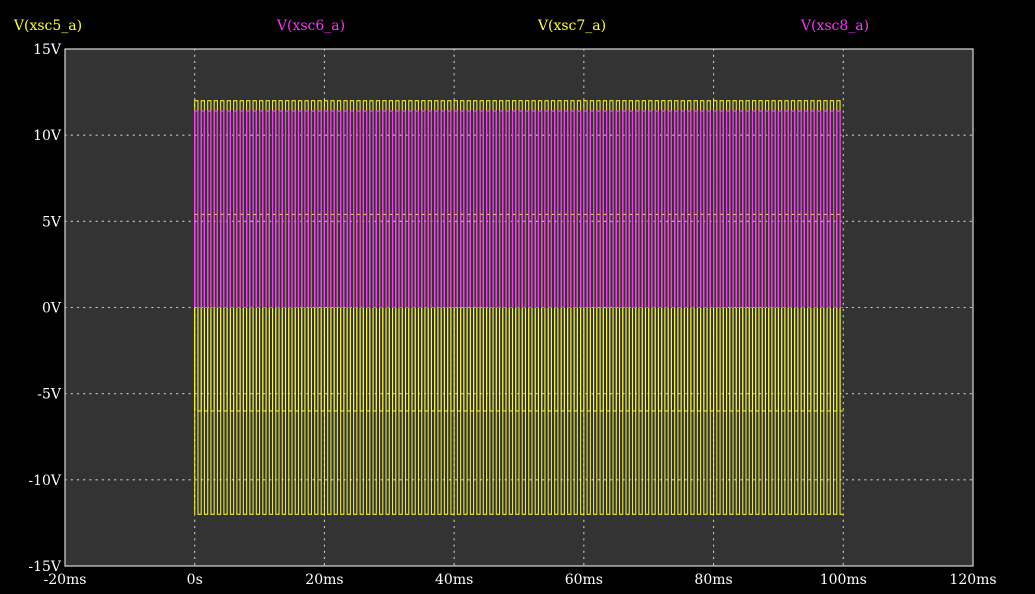 This screenshot has width=1035, height=594. What do you see at coordinates (47, 26) in the screenshot?
I see `legend-entry: V(xsc5_a)` at bounding box center [47, 26].